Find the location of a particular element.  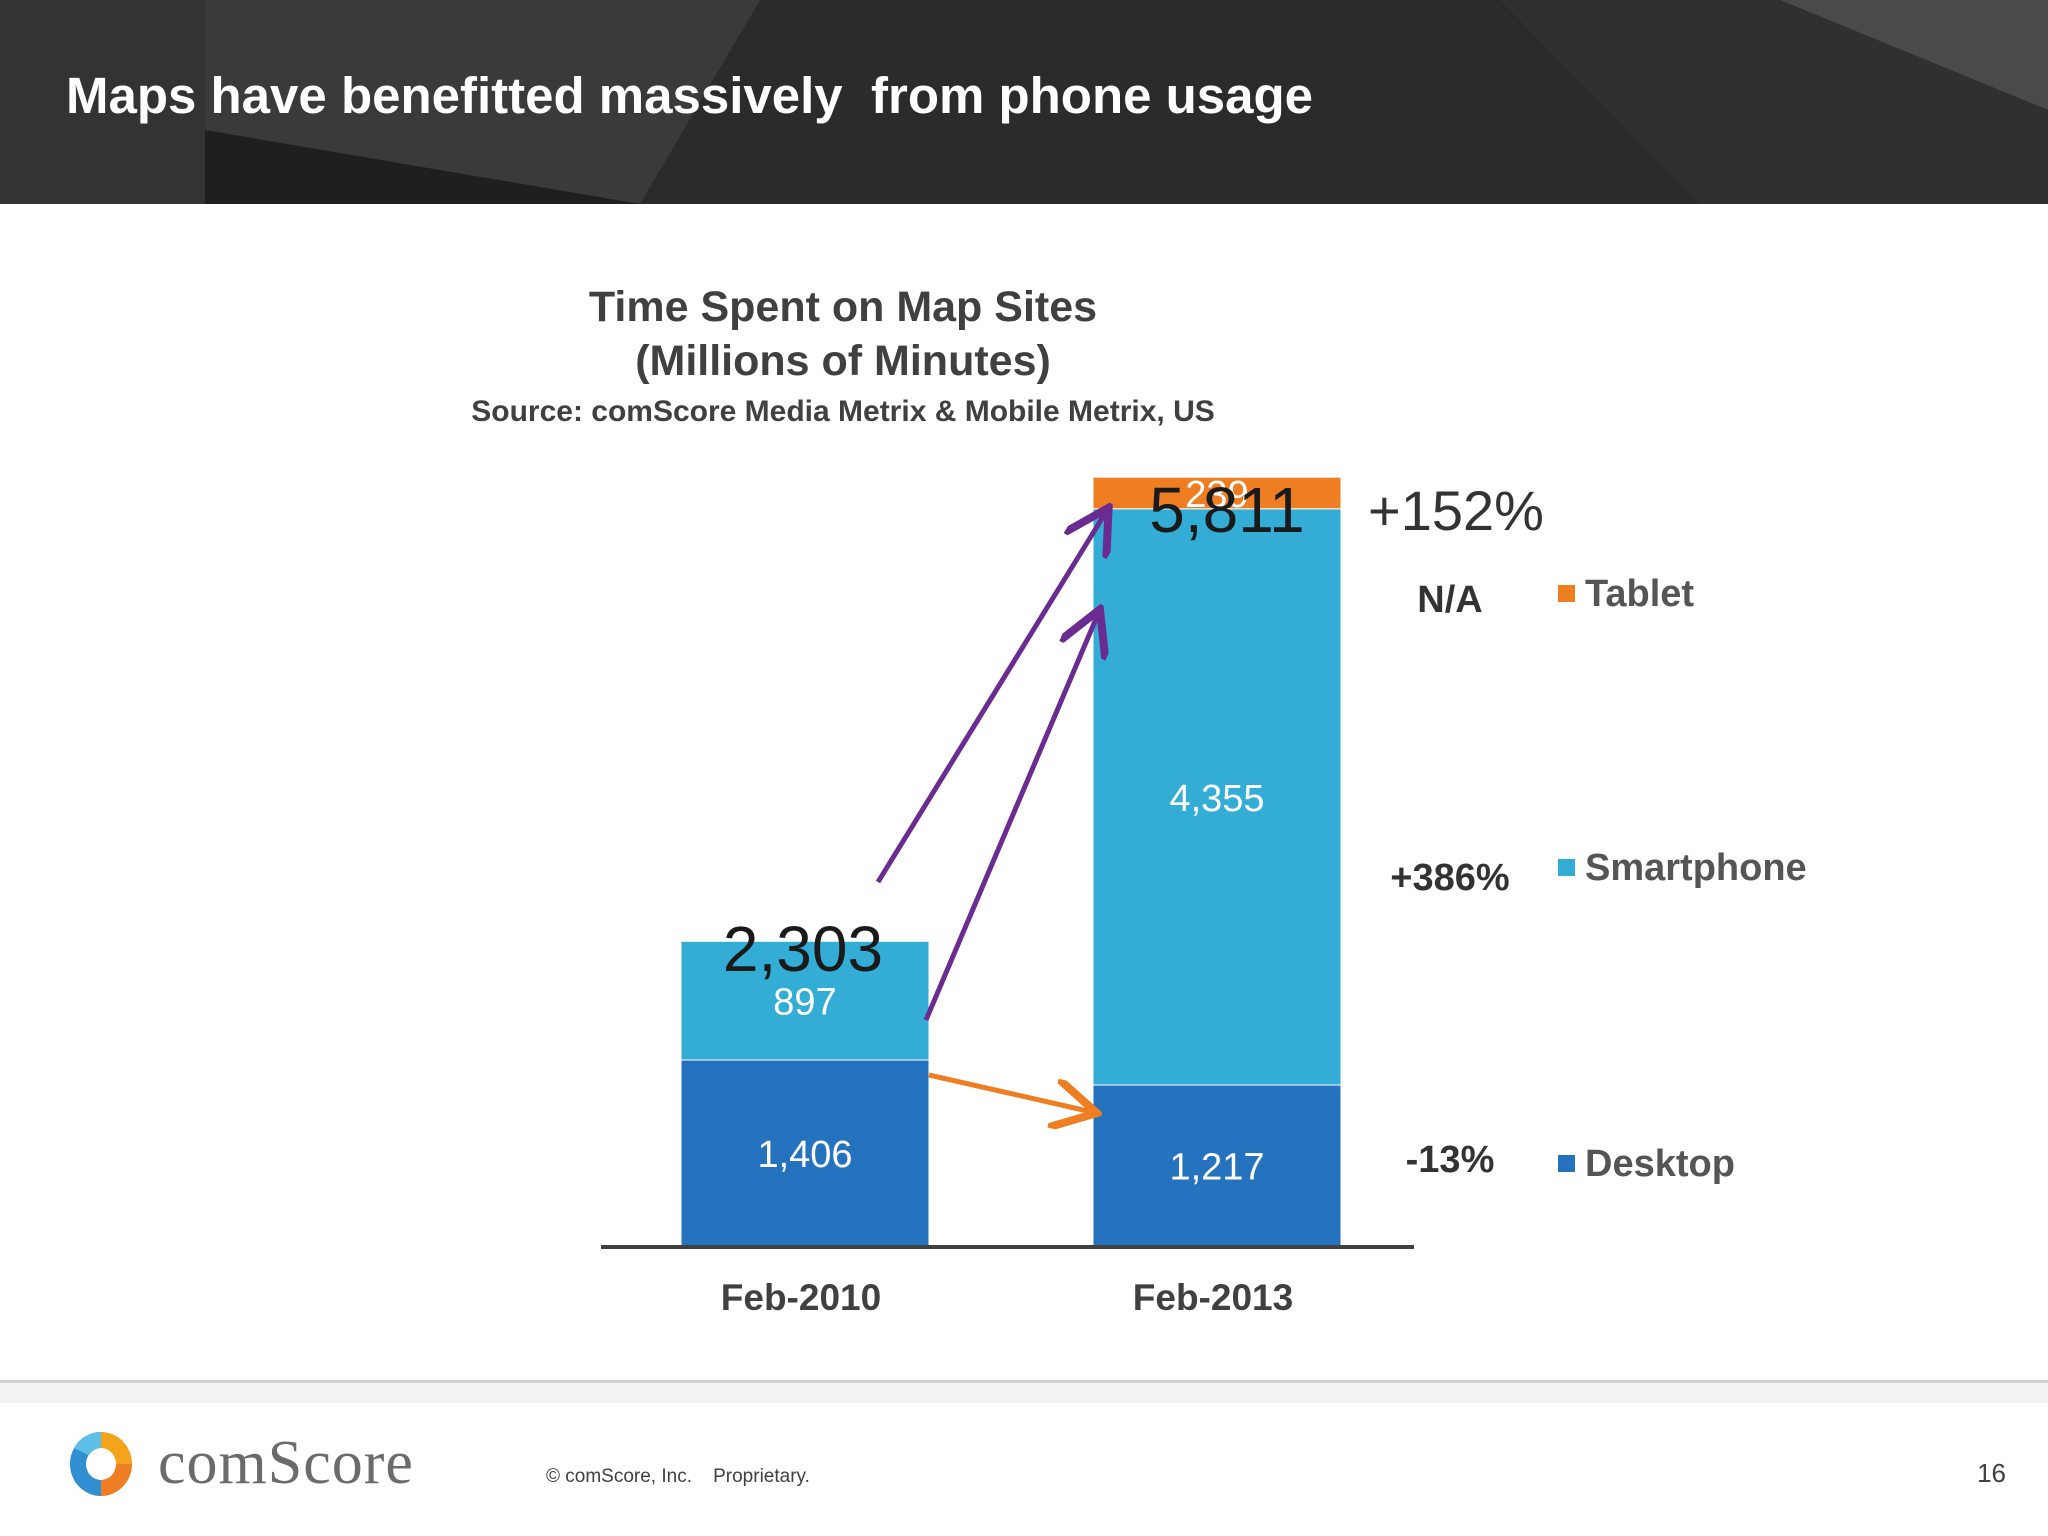

data-label-desktop-0: 1,406 is located at coordinates (804, 1155).